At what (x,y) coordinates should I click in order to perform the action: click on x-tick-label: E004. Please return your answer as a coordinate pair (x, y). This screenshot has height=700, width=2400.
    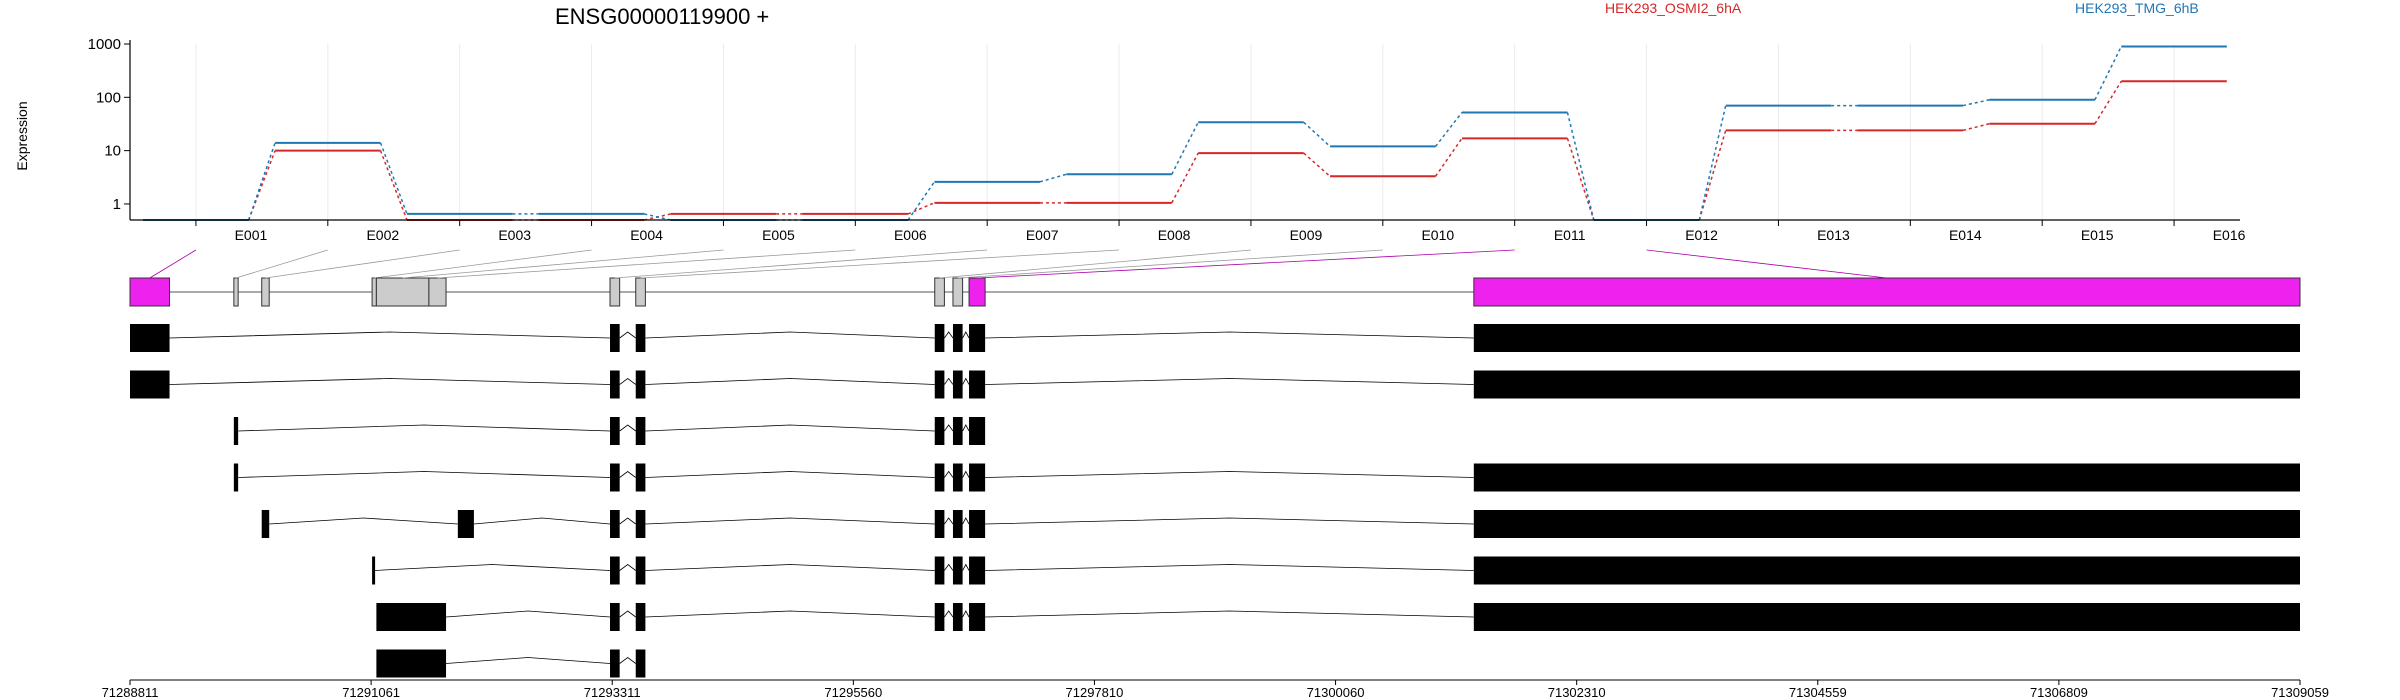
    Looking at the image, I should click on (646, 235).